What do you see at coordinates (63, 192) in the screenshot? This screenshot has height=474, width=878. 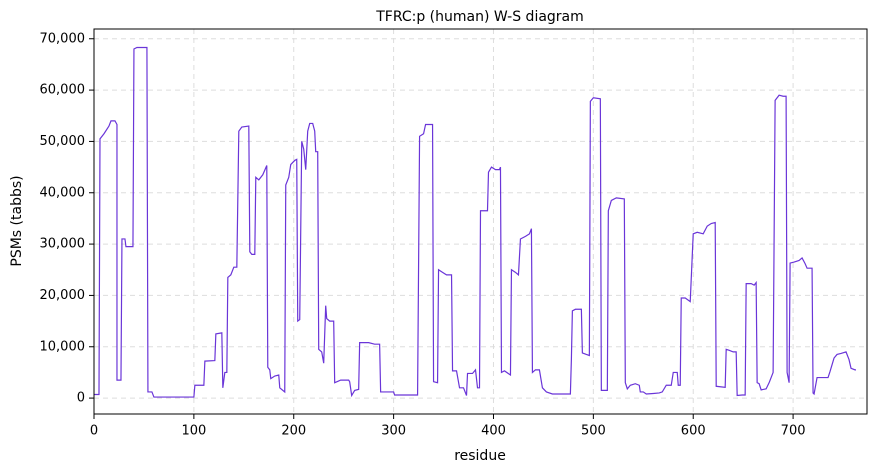 I see `y-tick-label: 40,000` at bounding box center [63, 192].